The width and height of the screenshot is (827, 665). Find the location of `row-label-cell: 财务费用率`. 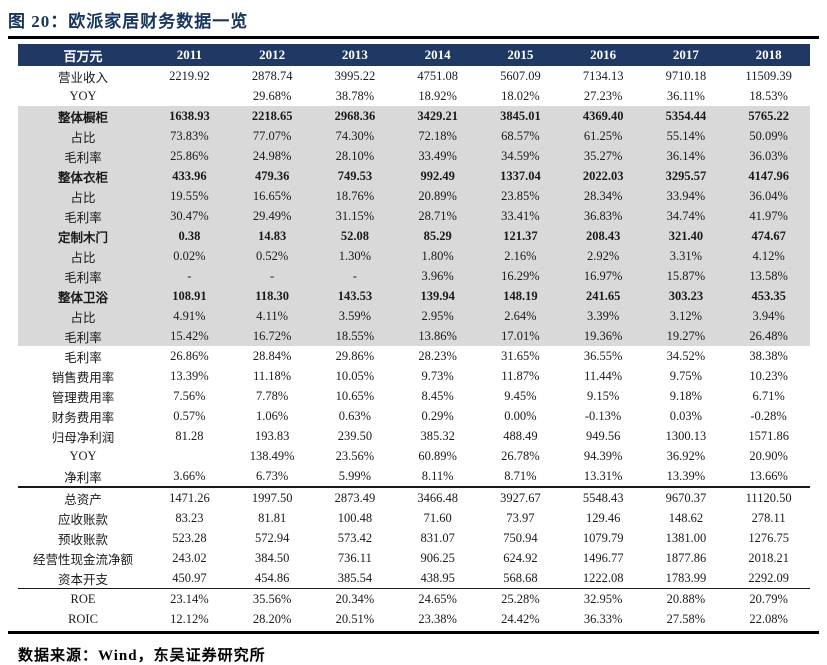

row-label-cell: 财务费用率 is located at coordinates (83, 417).